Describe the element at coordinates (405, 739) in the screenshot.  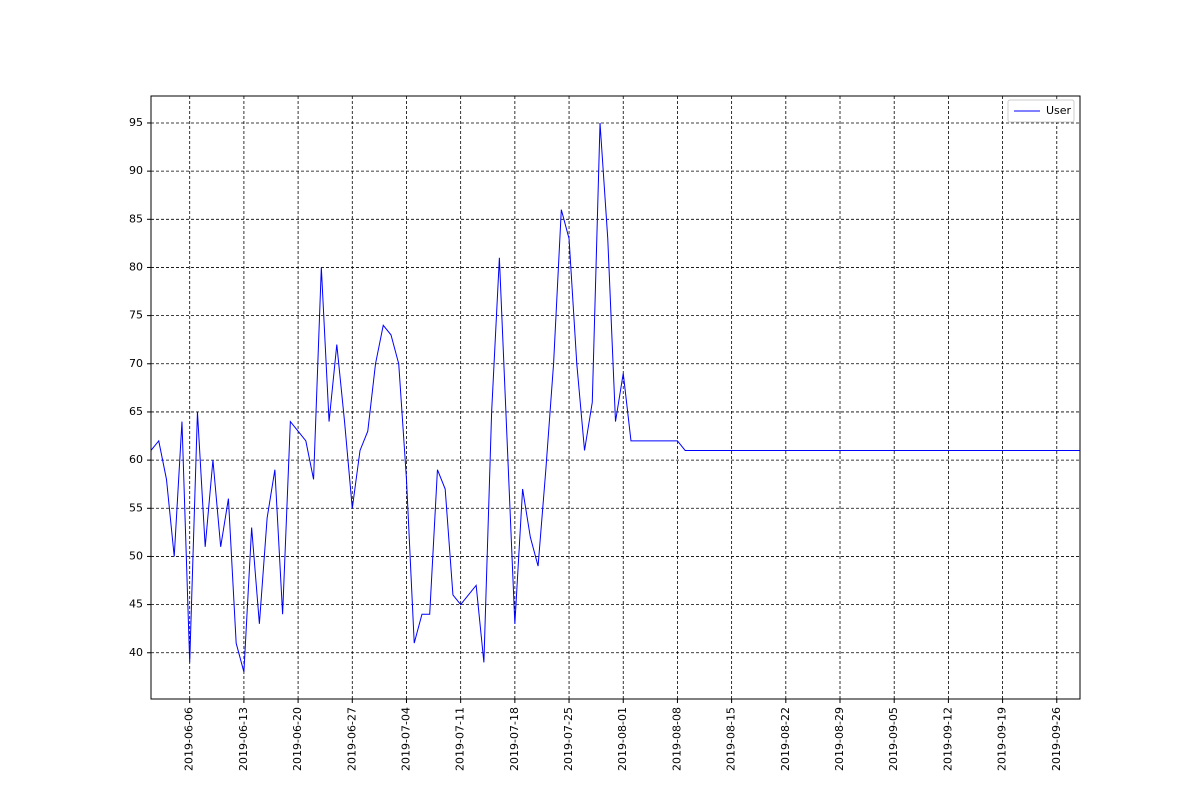
I see `x-tick-label: 2019-07-04` at that location.